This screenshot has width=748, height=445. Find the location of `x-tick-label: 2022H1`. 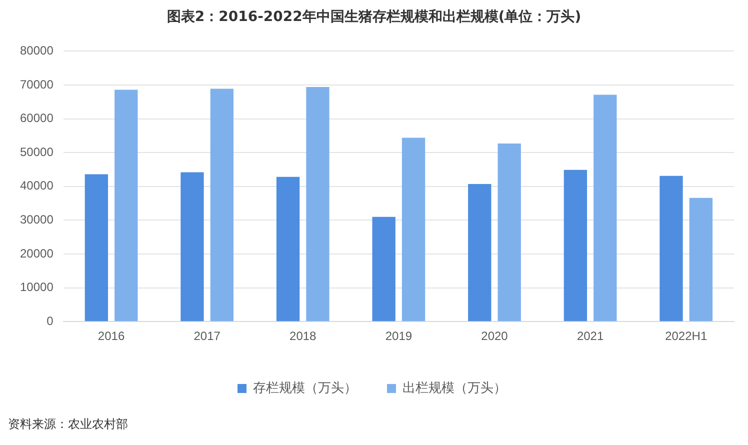

x-tick-label: 2022H1 is located at coordinates (686, 336).